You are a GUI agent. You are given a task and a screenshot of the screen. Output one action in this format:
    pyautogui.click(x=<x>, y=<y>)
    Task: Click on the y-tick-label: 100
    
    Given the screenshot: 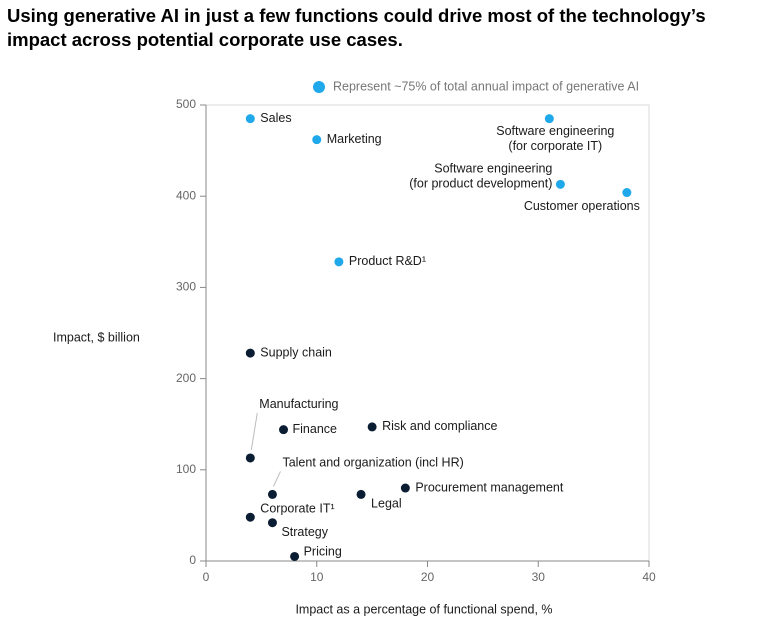 What is the action you would take?
    pyautogui.click(x=186, y=469)
    